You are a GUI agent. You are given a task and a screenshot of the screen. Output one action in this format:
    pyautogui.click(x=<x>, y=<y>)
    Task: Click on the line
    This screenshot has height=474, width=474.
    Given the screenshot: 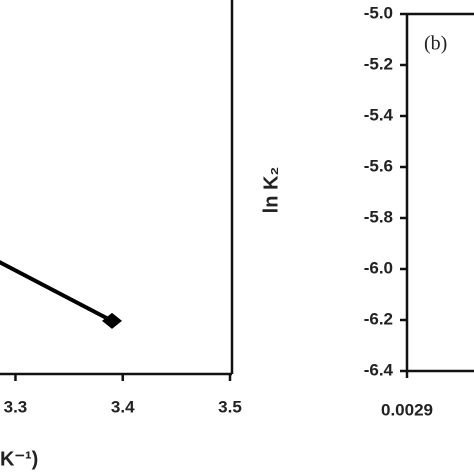 What is the action you would take?
    pyautogui.click(x=56, y=291)
    